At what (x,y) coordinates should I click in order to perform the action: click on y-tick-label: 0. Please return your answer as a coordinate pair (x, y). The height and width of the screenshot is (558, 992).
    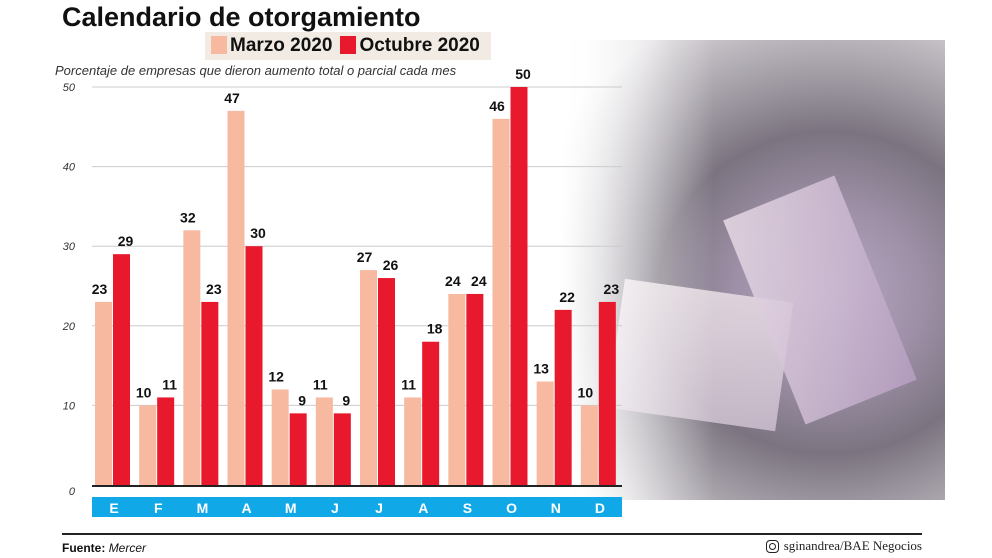
    Looking at the image, I should click on (72, 492).